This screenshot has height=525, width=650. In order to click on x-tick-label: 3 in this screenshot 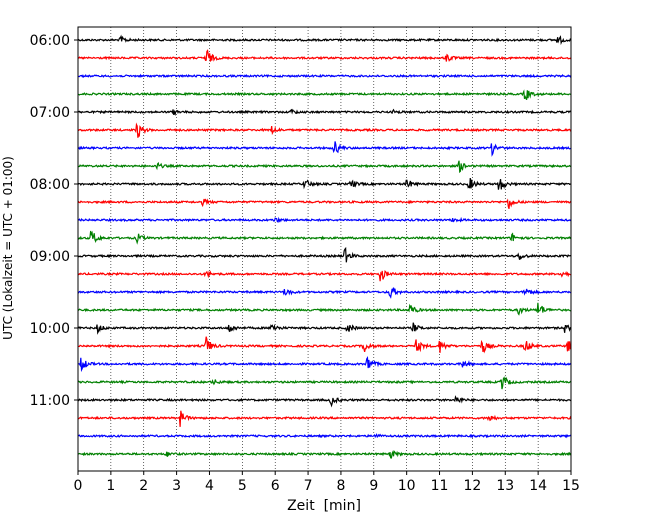, I will do `click(176, 486)`.